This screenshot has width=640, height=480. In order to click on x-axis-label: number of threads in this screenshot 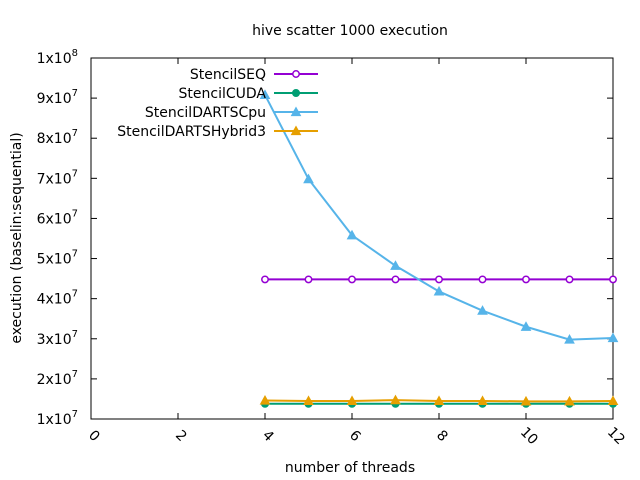, I will do `click(350, 468)`.